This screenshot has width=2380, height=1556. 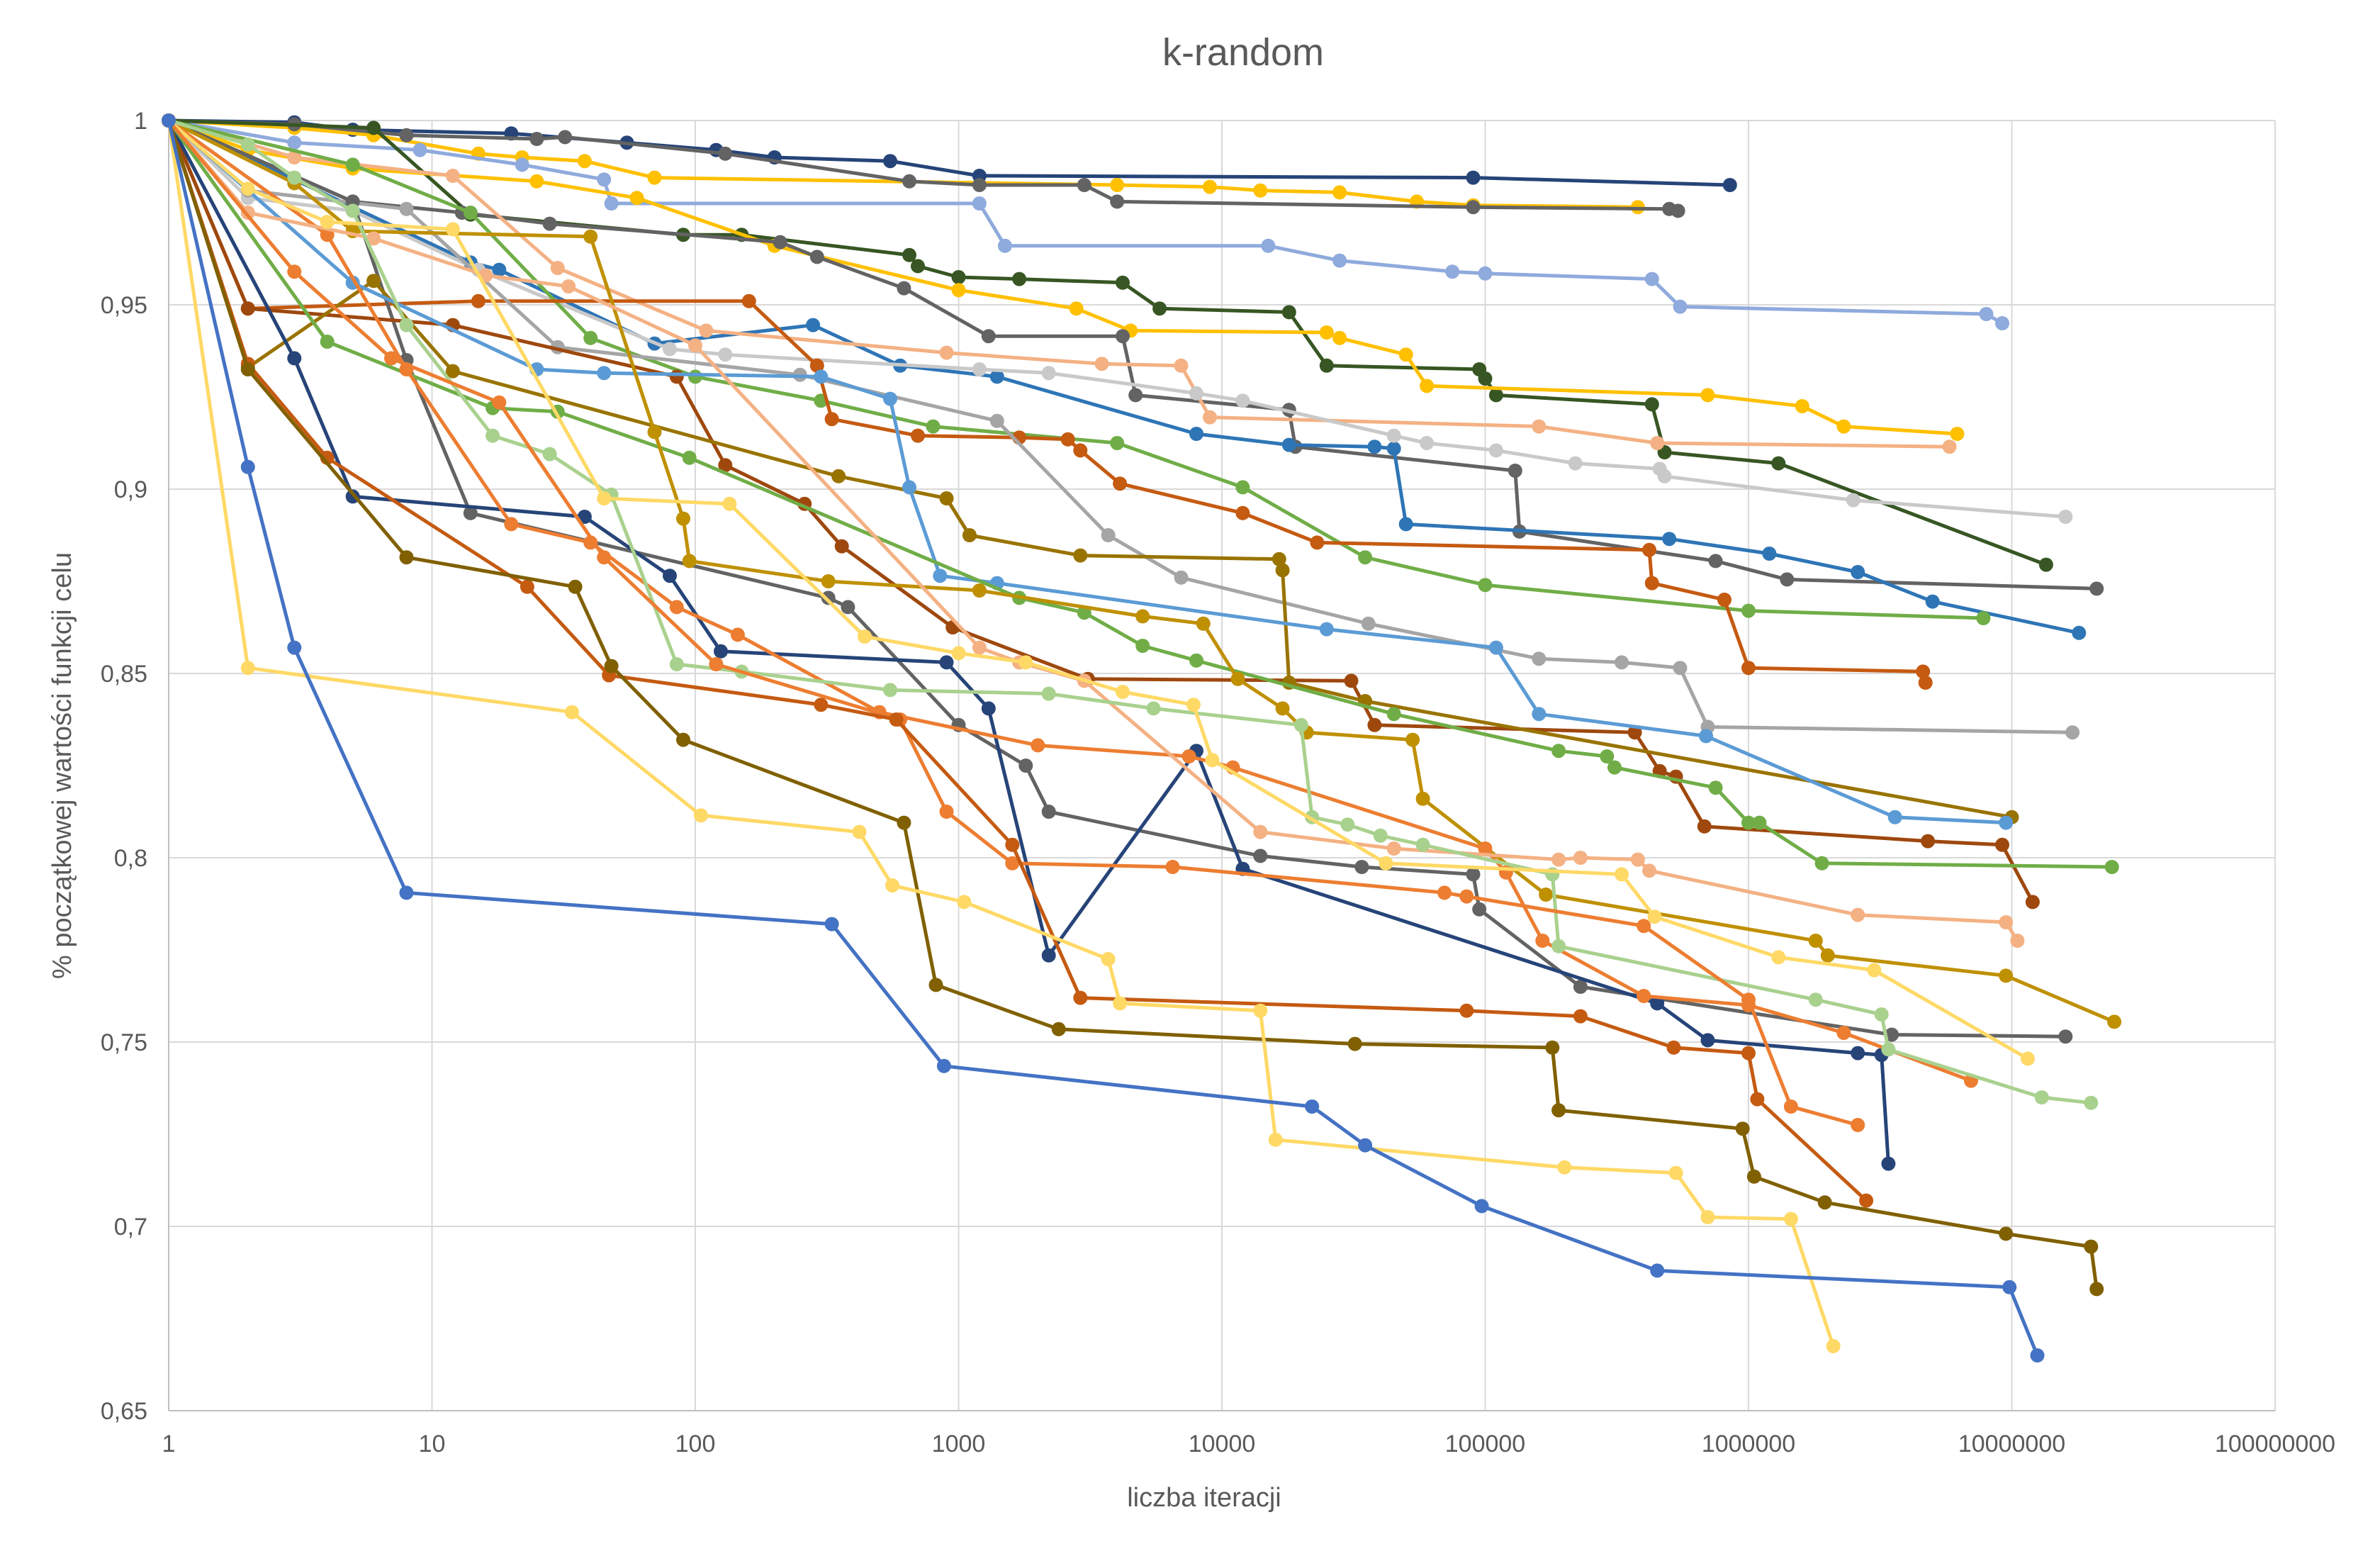 What do you see at coordinates (141, 121) in the screenshot?
I see `y-tick-label: 1` at bounding box center [141, 121].